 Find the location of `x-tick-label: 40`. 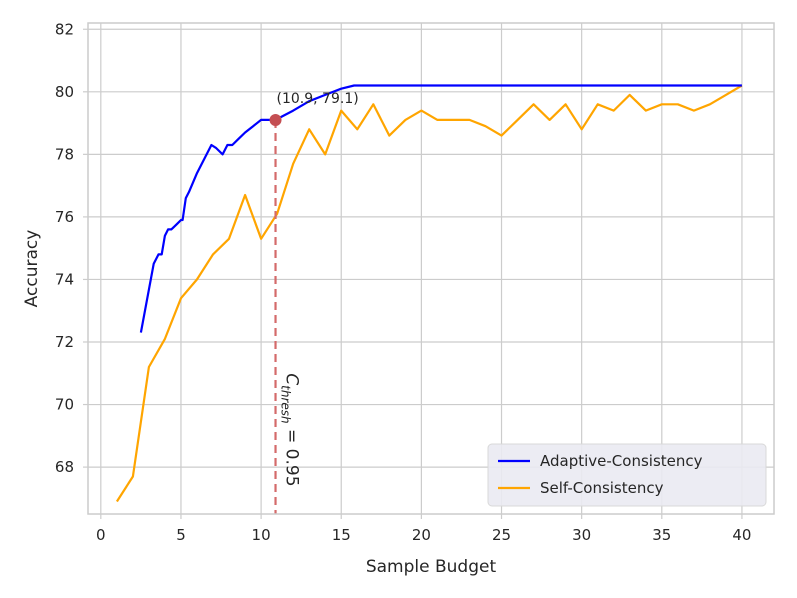

x-tick-label: 40 is located at coordinates (741, 535).